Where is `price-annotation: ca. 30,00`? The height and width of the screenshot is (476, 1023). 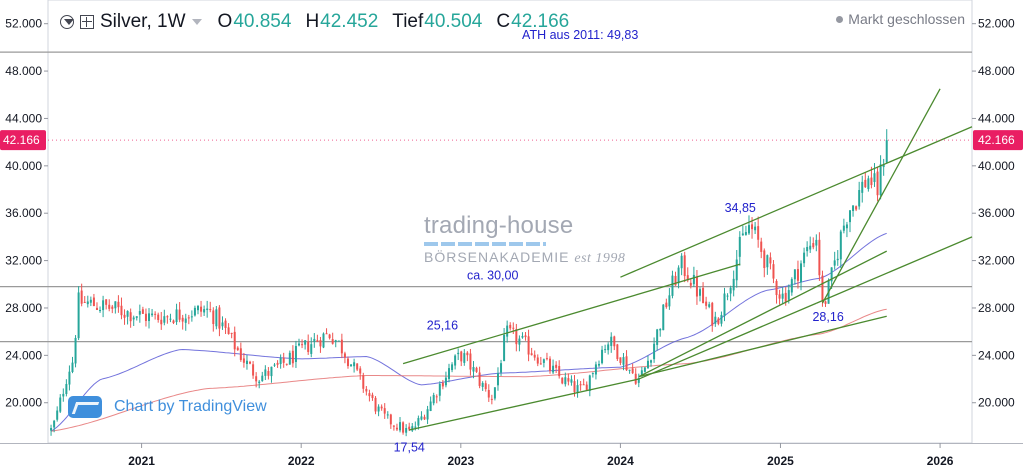 price-annotation: ca. 30,00 is located at coordinates (492, 276).